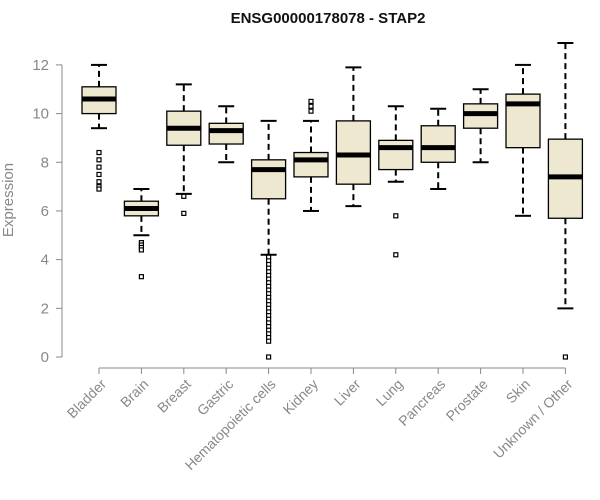 The height and width of the screenshot is (500, 600). What do you see at coordinates (328, 18) in the screenshot?
I see `chart-title: ENSG00000178078 - STAP2` at bounding box center [328, 18].